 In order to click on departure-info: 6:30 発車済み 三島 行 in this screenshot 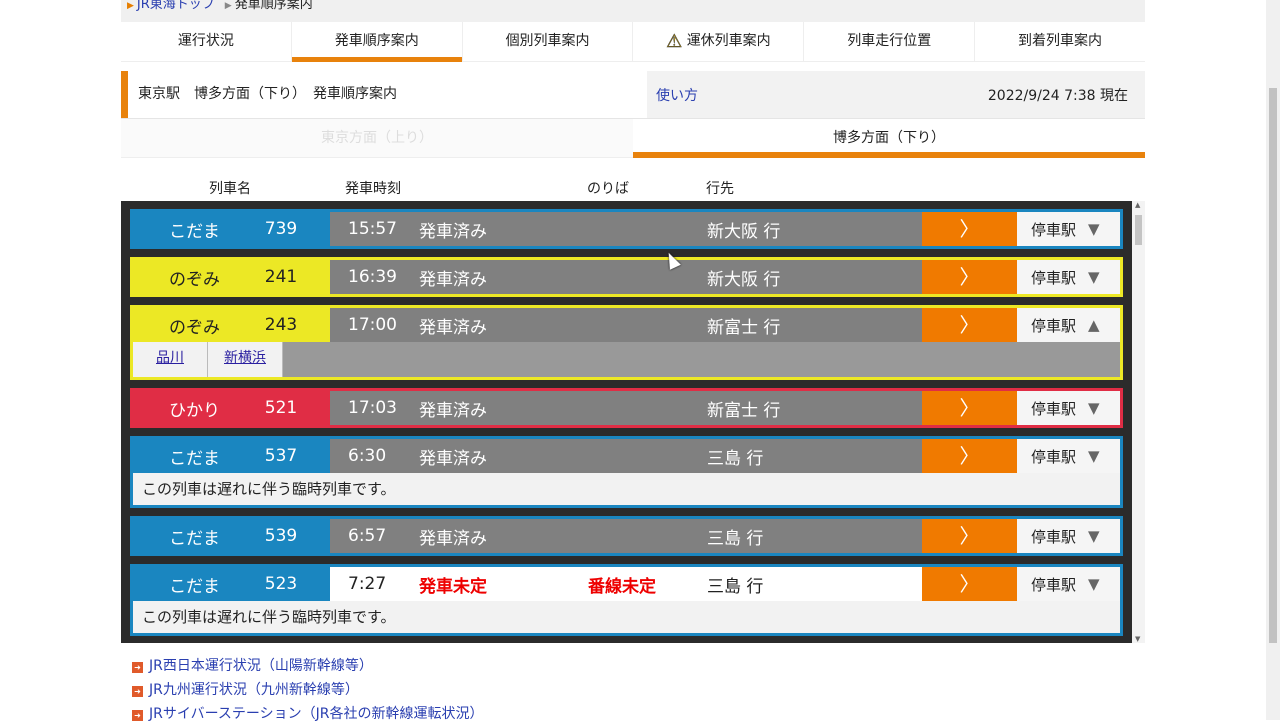, I will do `click(626, 456)`.